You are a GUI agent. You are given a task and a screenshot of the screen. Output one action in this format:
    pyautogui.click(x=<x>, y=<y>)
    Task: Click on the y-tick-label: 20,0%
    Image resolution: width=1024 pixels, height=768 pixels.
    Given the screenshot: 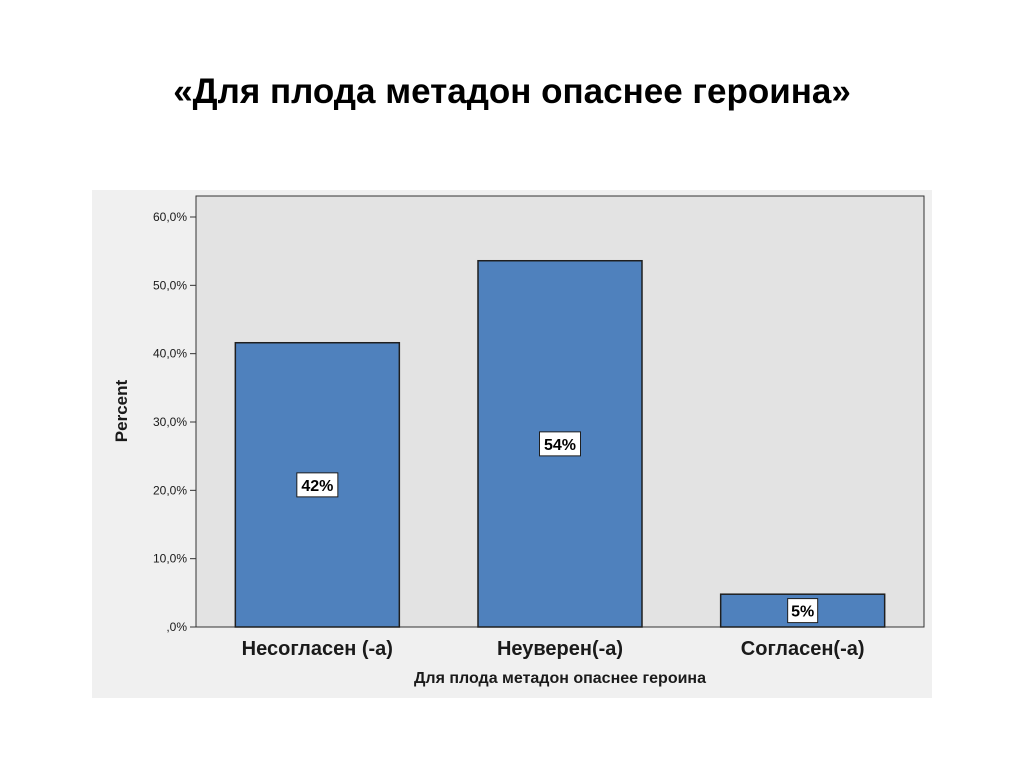 What is the action you would take?
    pyautogui.click(x=170, y=490)
    